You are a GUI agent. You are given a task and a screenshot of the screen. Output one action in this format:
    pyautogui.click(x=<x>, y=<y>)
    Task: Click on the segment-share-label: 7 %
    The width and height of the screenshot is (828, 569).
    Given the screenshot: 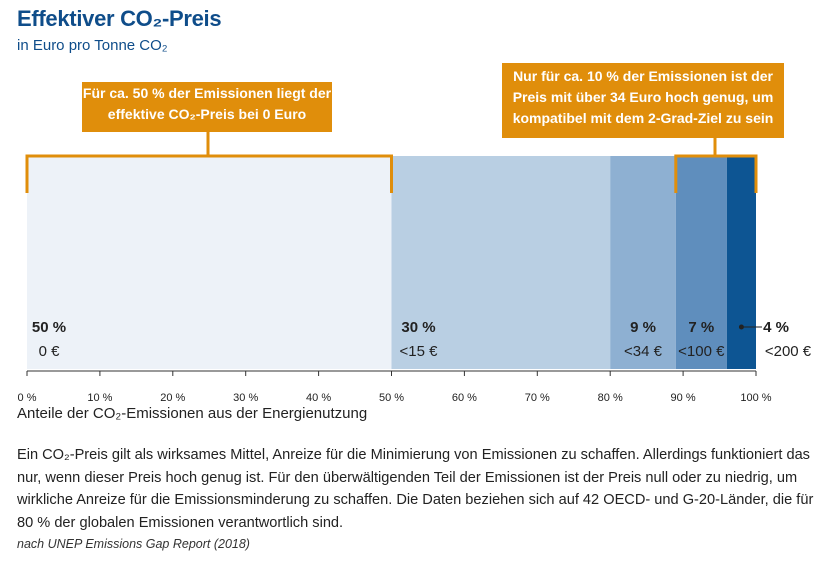 What is the action you would take?
    pyautogui.click(x=701, y=327)
    